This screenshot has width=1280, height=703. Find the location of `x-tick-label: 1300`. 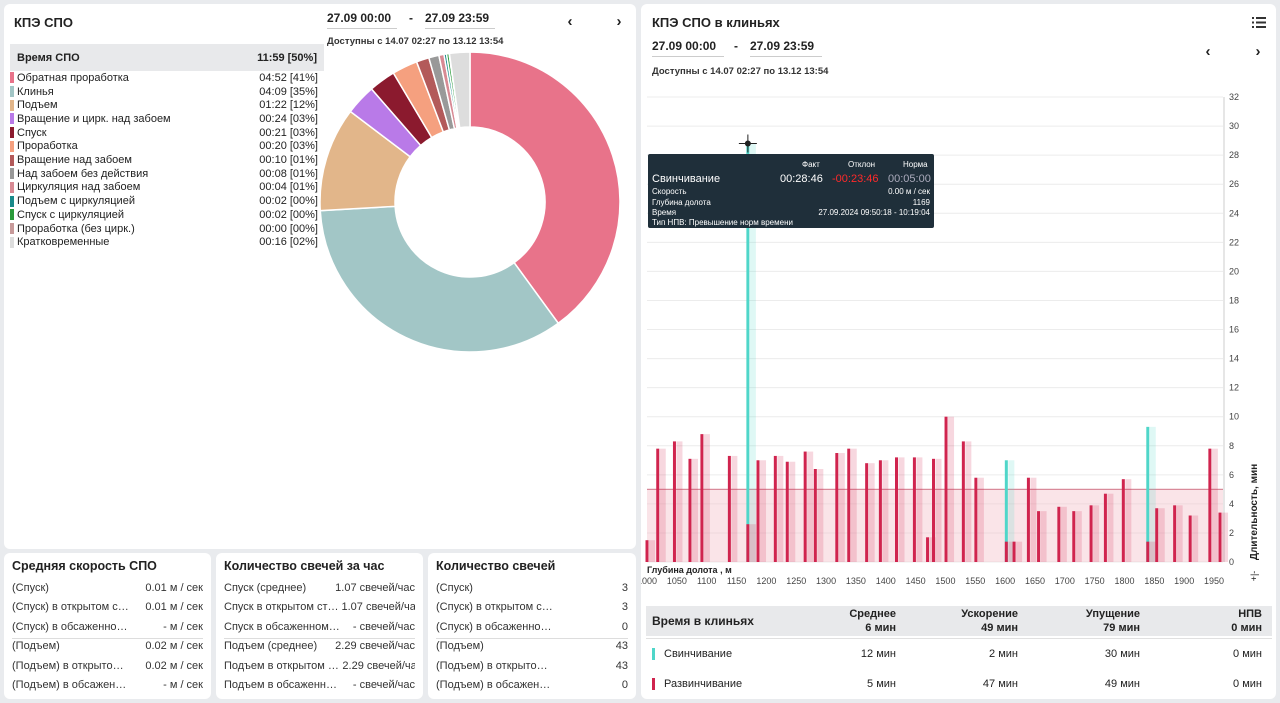

x-tick-label: 1300 is located at coordinates (826, 580).